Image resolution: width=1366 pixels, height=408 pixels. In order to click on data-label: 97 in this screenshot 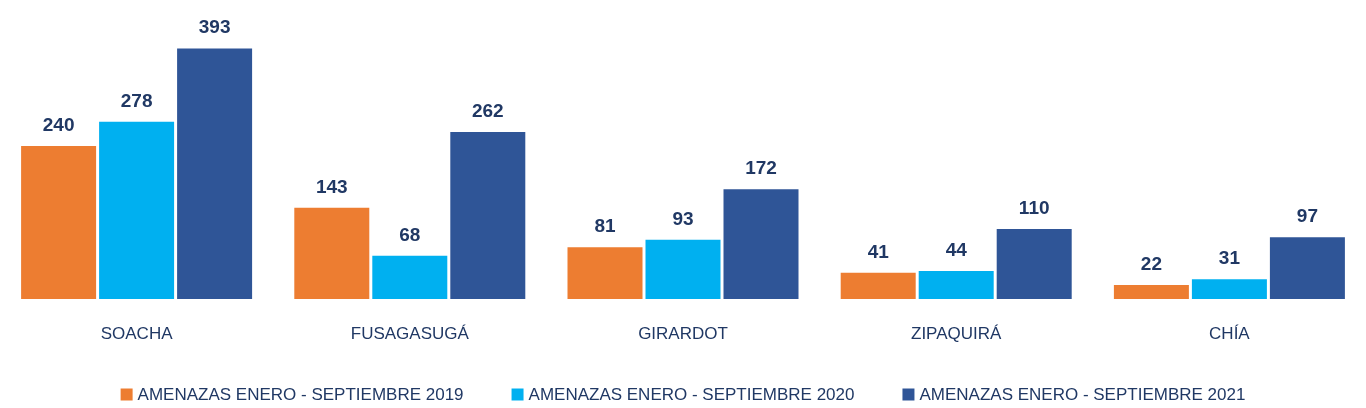, I will do `click(1307, 216)`.